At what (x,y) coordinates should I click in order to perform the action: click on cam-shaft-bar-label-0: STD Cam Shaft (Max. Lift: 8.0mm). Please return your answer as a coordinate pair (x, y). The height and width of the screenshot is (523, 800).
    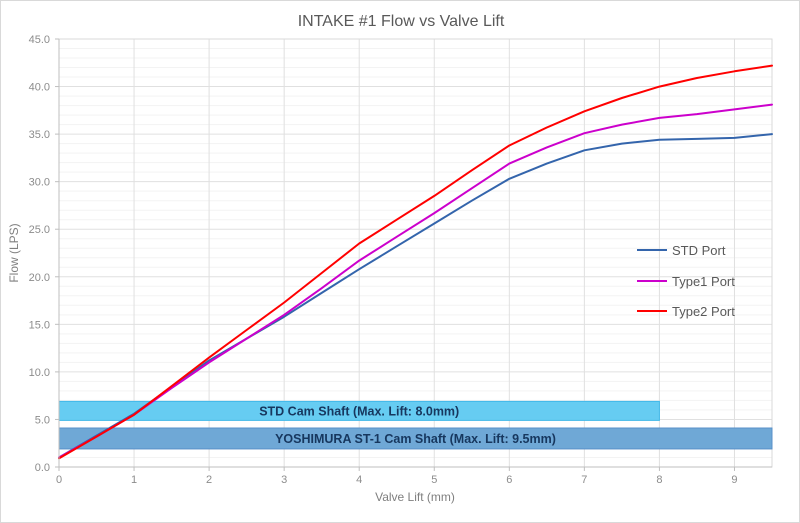
    Looking at the image, I should click on (359, 411).